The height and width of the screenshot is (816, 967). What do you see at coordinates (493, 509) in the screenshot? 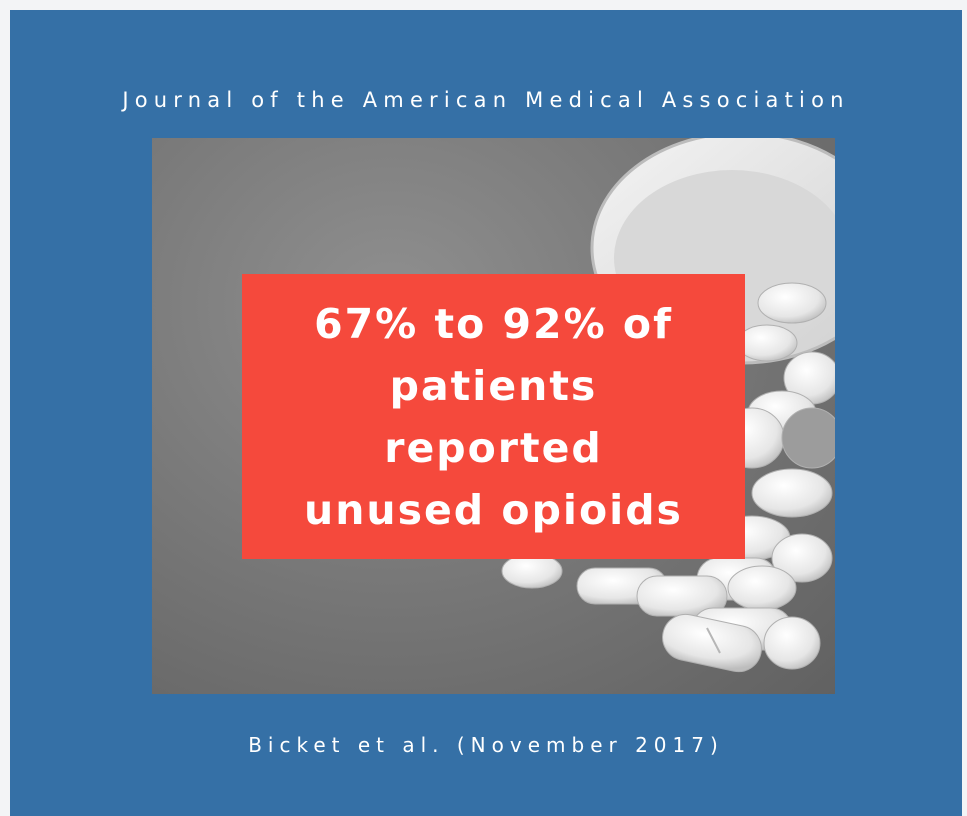
I see `callout-line-4: unused opioids` at bounding box center [493, 509].